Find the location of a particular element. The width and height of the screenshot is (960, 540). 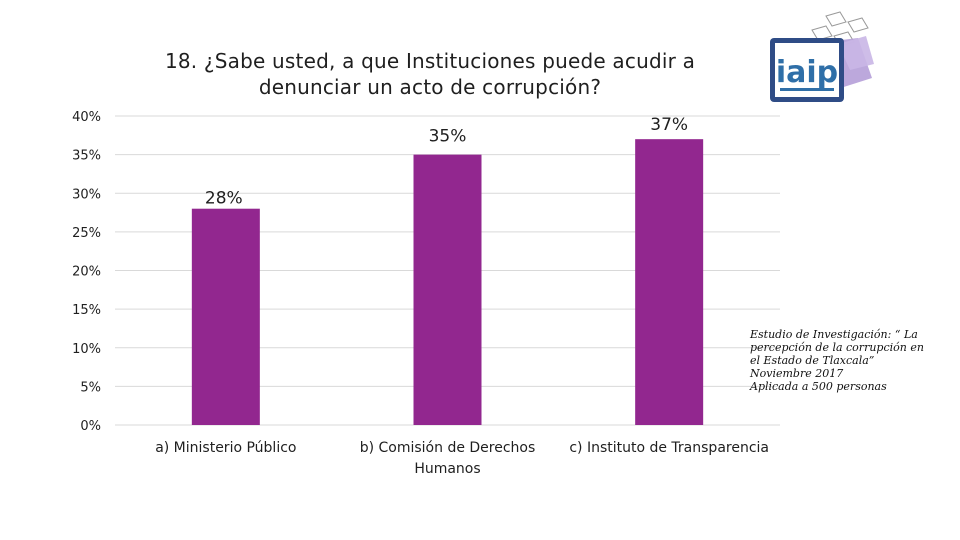

y-tick-label: 35% is located at coordinates (86, 156).